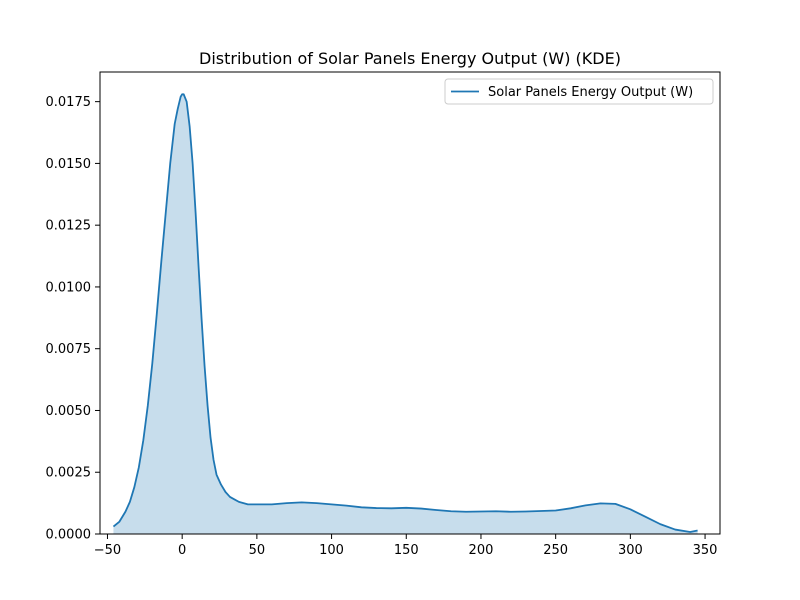 This screenshot has height=600, width=800. I want to click on y-tick-label: 0.0100, so click(69, 287).